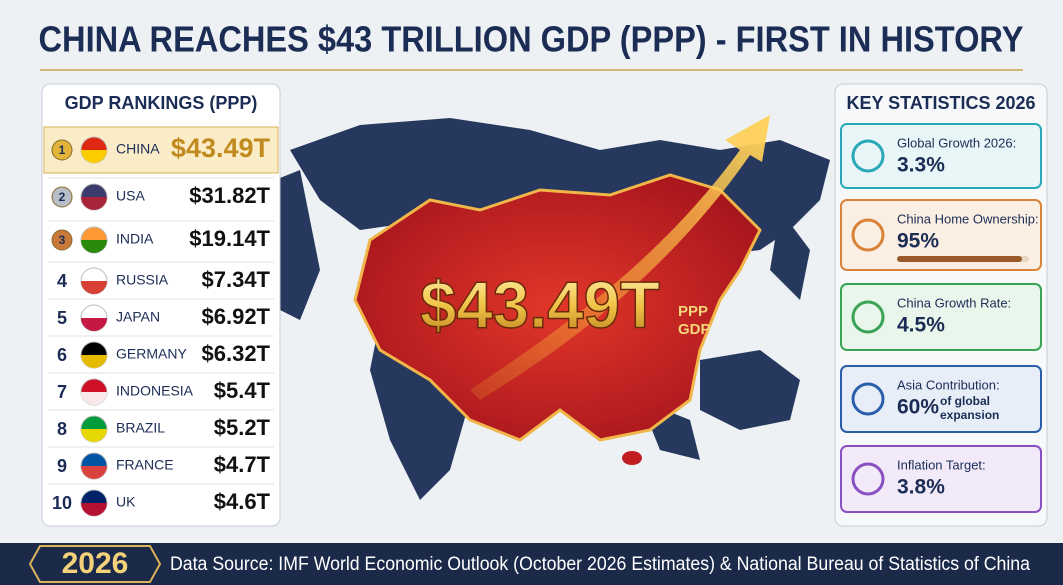 The height and width of the screenshot is (585, 1063). I want to click on stat-note: of global, so click(965, 401).